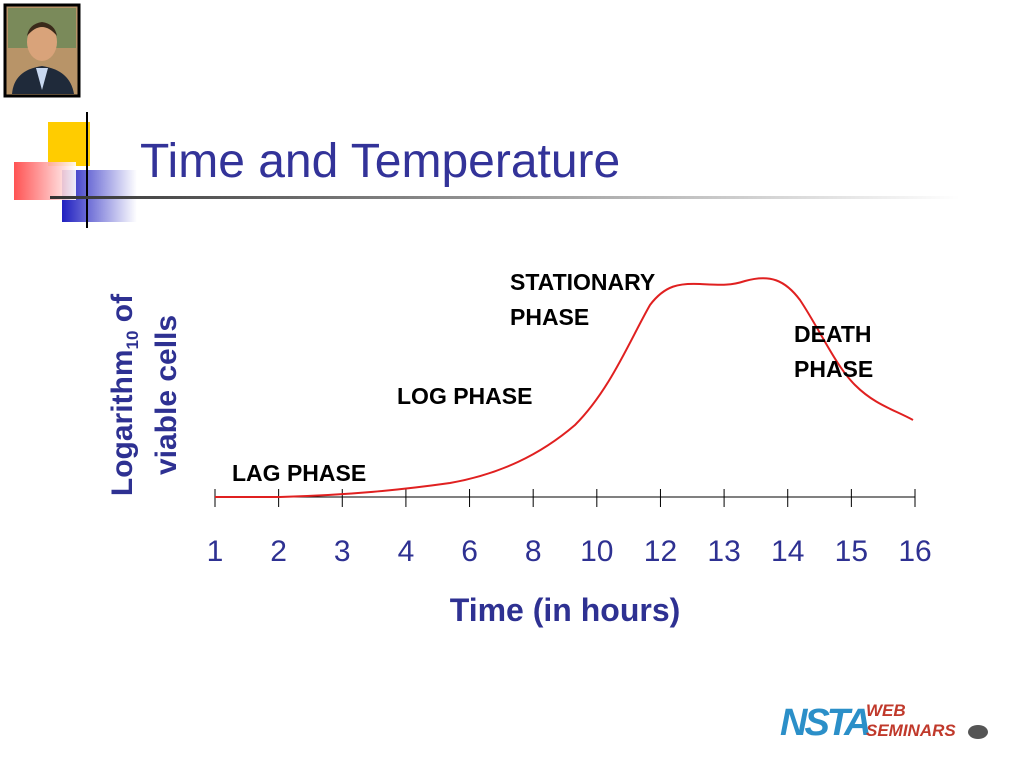 This screenshot has width=1024, height=768. Describe the element at coordinates (406, 551) in the screenshot. I see `x-tick-label: 4` at that location.